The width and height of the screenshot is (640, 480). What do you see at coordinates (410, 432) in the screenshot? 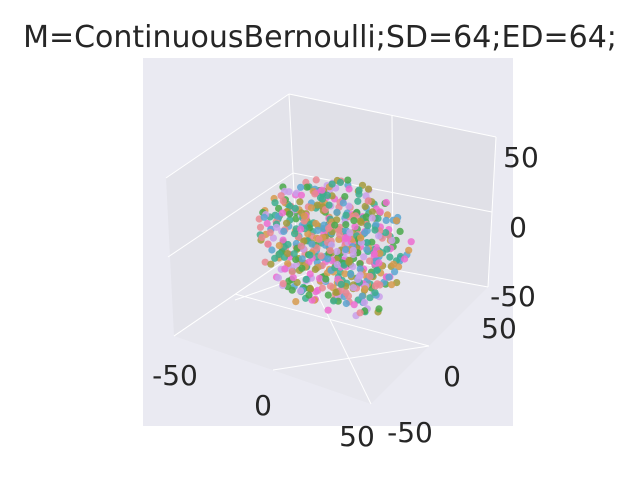
I see `y-tick-label: -50` at bounding box center [410, 432].